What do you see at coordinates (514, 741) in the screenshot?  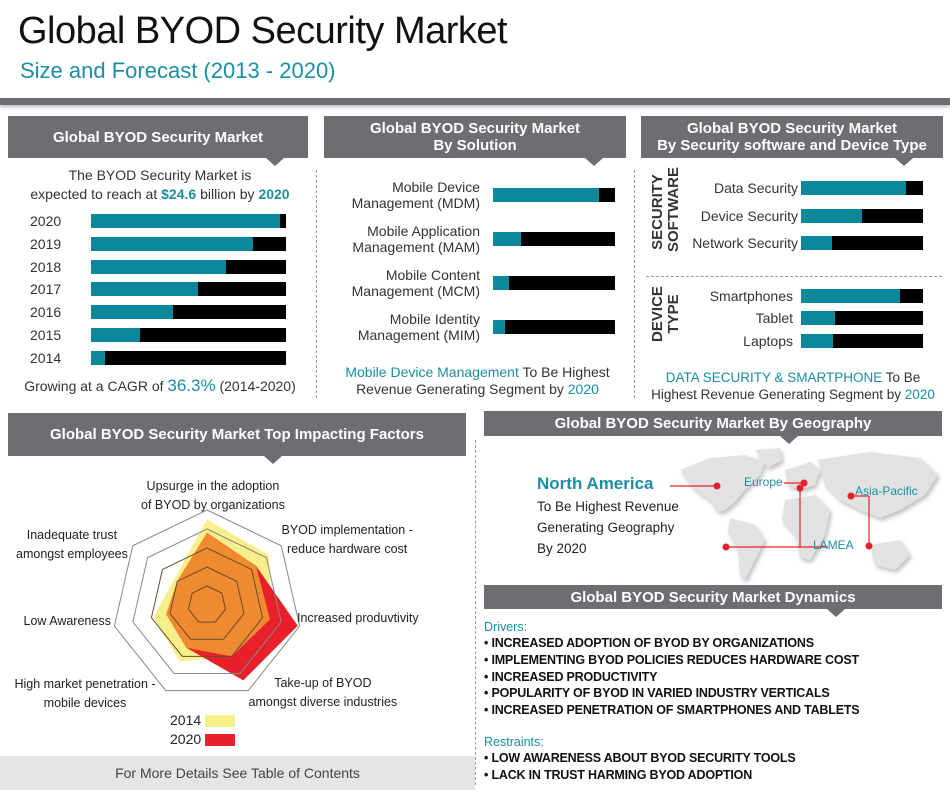 I see `restraints-label: Restraints:` at bounding box center [514, 741].